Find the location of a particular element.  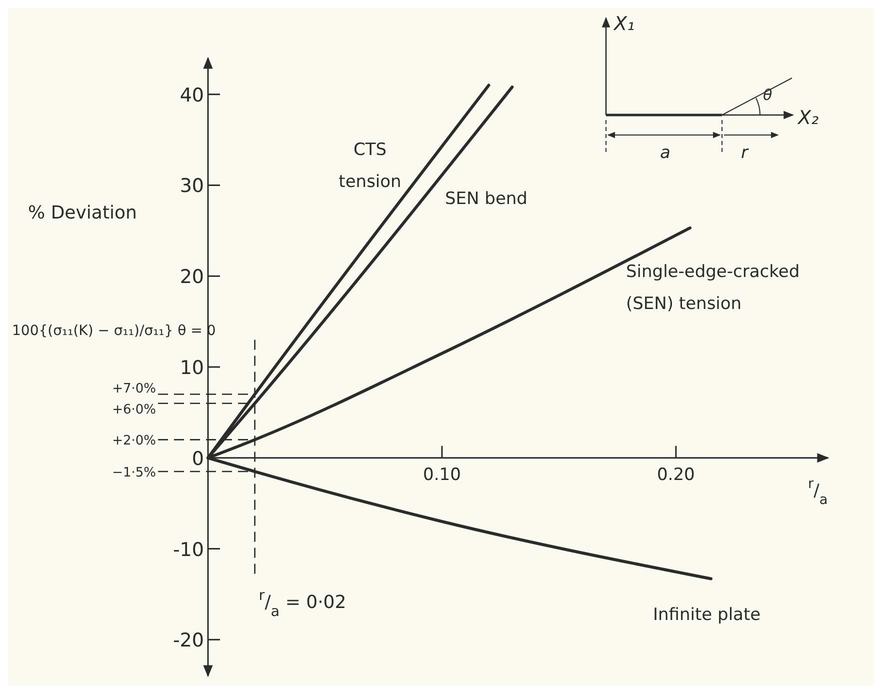

ref-line-label: $^{r}$/$_{a}$ = 0·02 is located at coordinates (302, 604).